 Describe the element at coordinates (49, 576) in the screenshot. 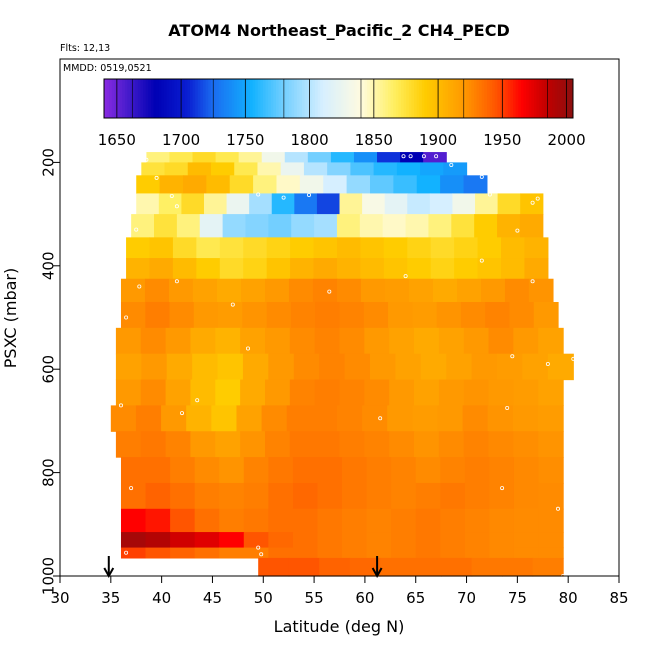

I see `y-tick-label: 1000` at that location.